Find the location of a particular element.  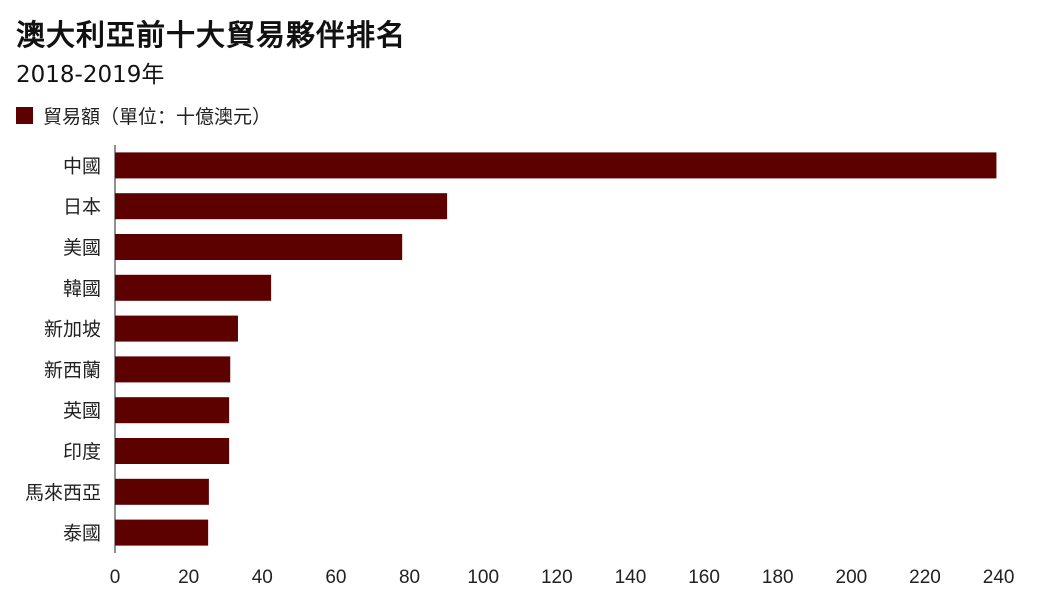

legend-swatch is located at coordinates (24, 115).